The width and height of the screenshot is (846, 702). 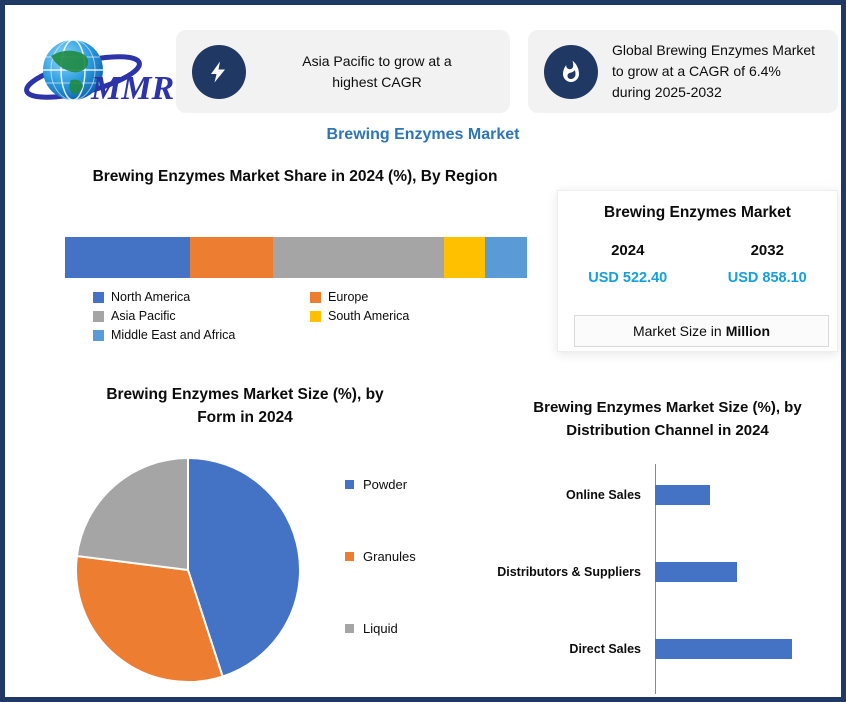 What do you see at coordinates (421, 297) in the screenshot?
I see `region-legend-item-europe: Europe` at bounding box center [421, 297].